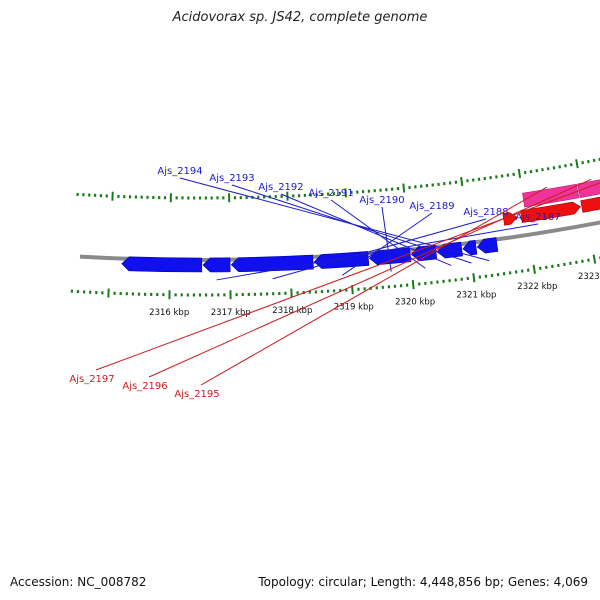 This screenshot has width=600, height=600. I want to click on reverse-gene-arrow, so click(590, 204).